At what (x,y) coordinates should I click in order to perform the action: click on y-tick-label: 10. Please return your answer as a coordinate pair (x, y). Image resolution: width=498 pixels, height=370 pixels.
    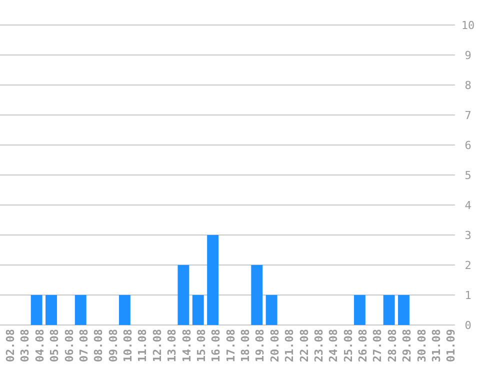
    Looking at the image, I should click on (468, 25).